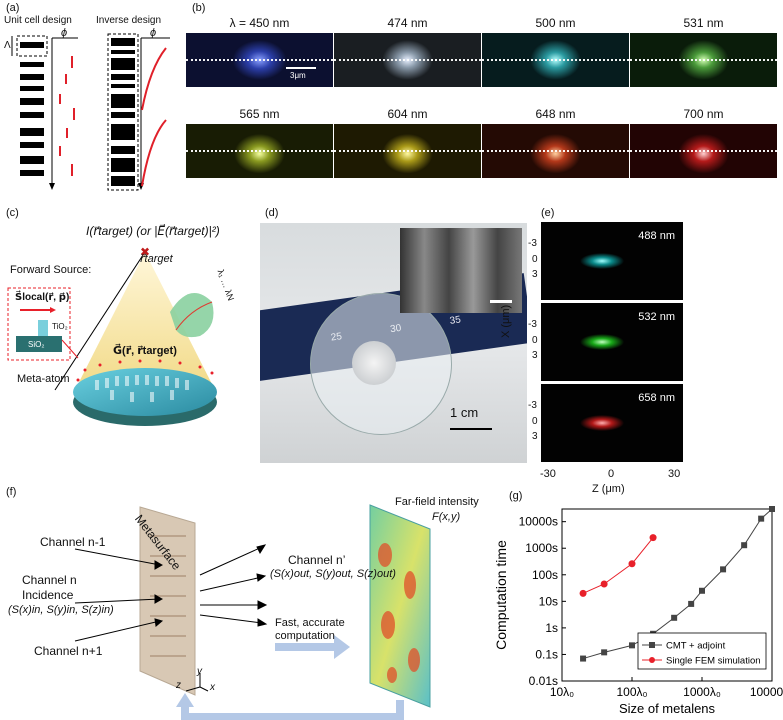  What do you see at coordinates (36, 344) in the screenshot?
I see `sio2-label: SiO₂` at bounding box center [36, 344].